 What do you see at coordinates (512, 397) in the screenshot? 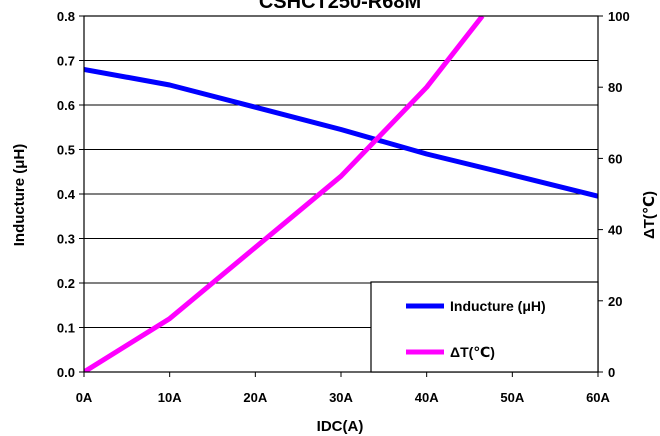
I see `x-tick-label: 50A` at bounding box center [512, 397].